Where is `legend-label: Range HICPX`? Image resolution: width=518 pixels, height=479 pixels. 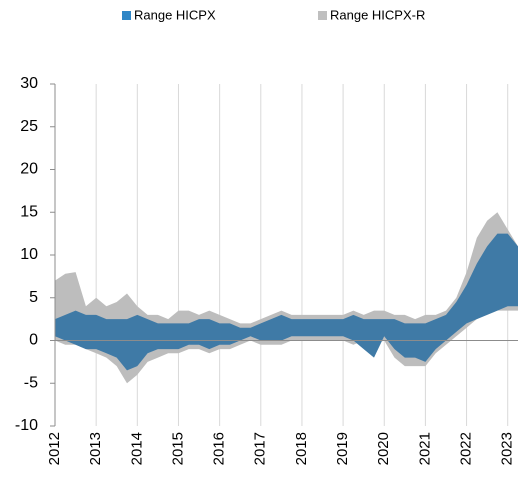 legend-label: Range HICPX is located at coordinates (175, 14).